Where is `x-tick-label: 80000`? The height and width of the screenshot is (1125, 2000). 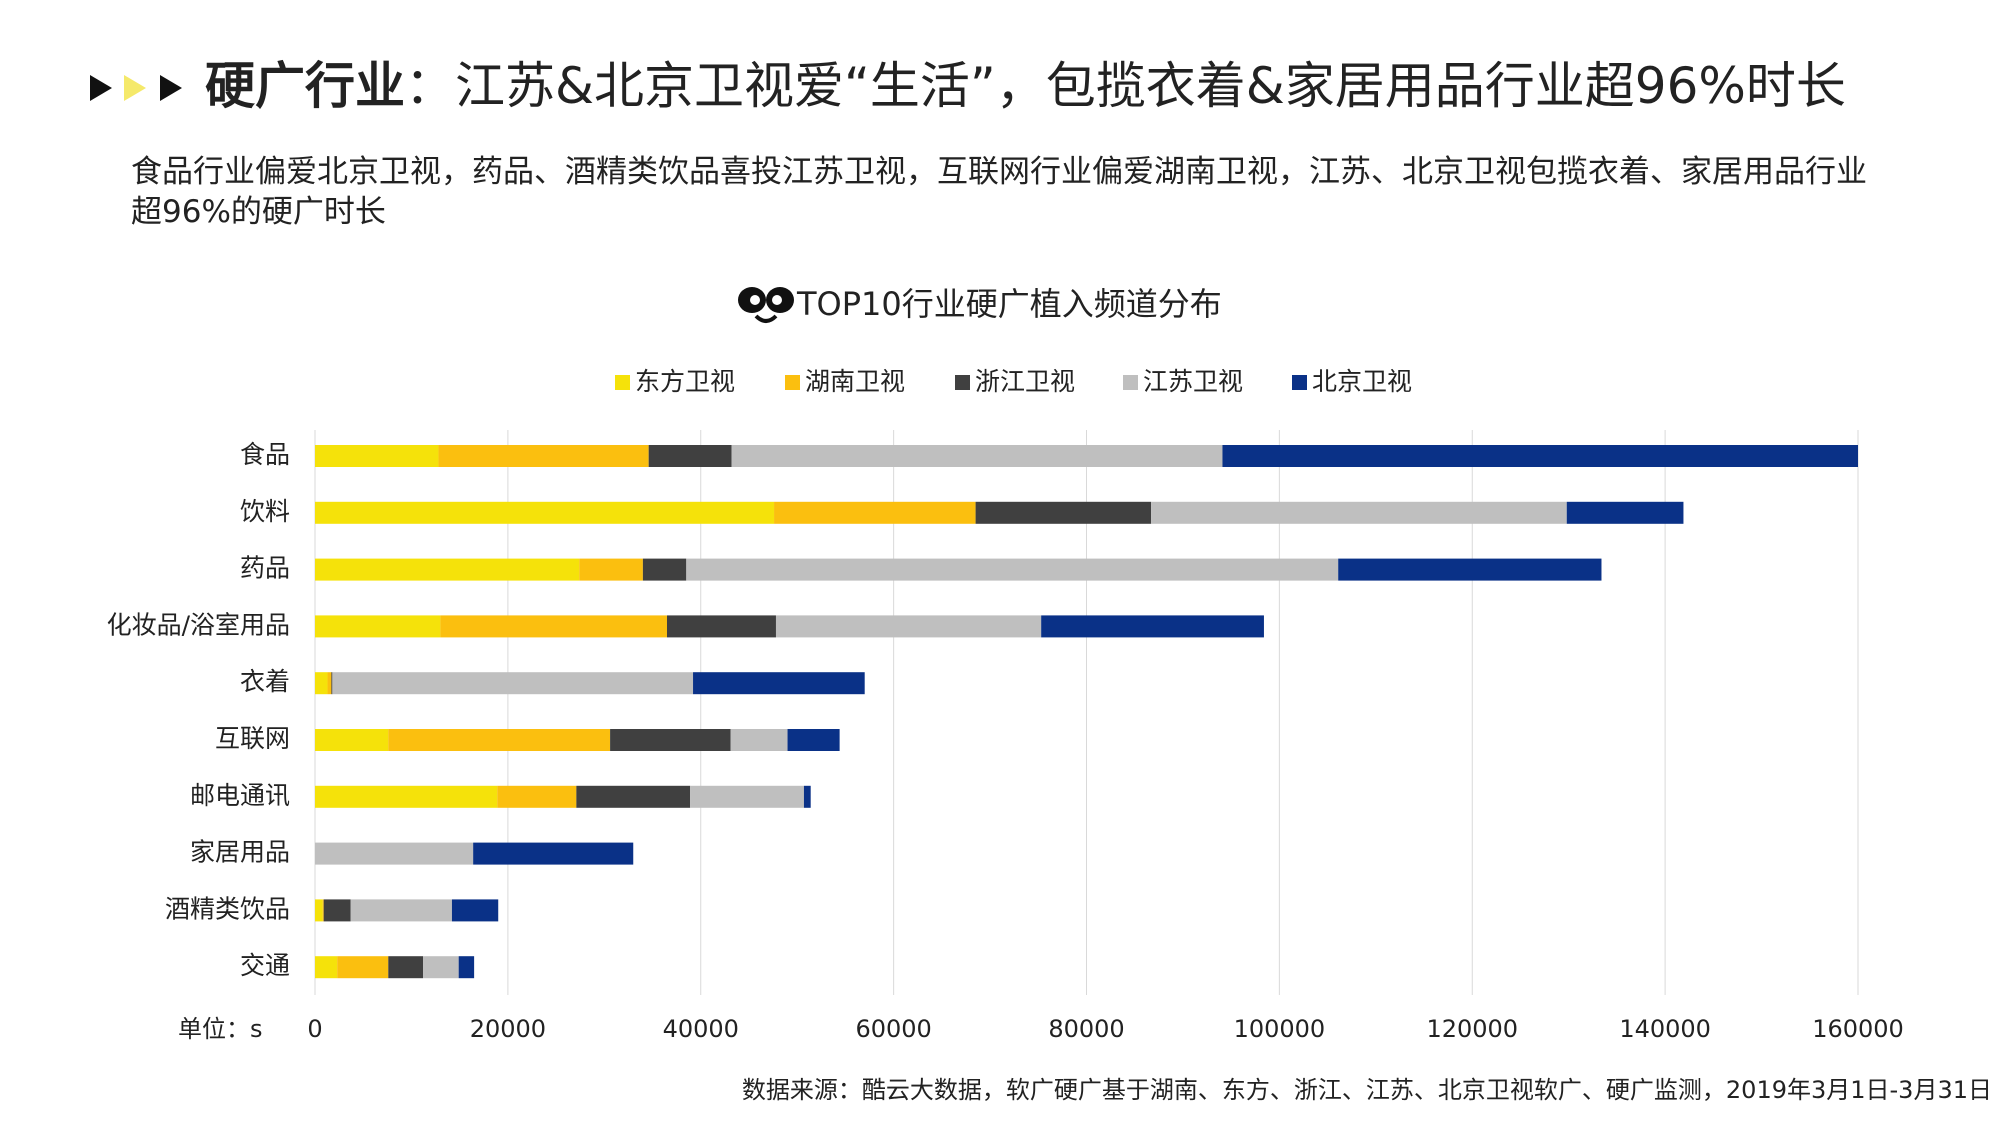 x-tick-label: 80000 is located at coordinates (1086, 1029).